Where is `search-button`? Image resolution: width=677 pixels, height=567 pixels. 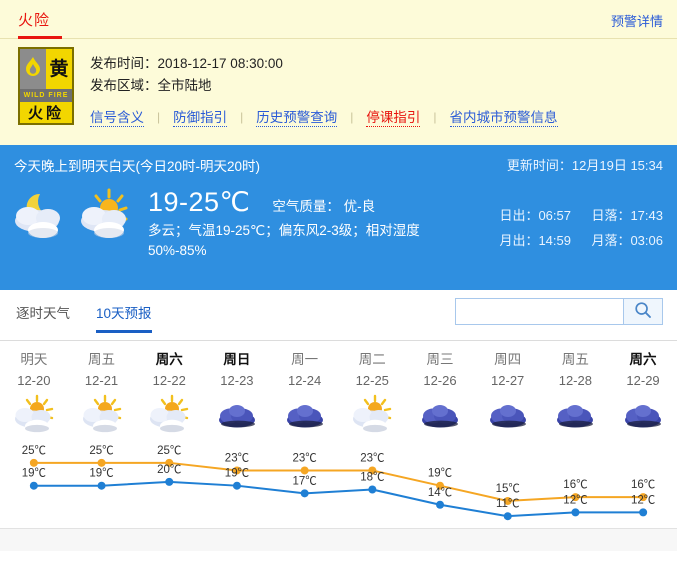
search-button is located at coordinates (643, 311).